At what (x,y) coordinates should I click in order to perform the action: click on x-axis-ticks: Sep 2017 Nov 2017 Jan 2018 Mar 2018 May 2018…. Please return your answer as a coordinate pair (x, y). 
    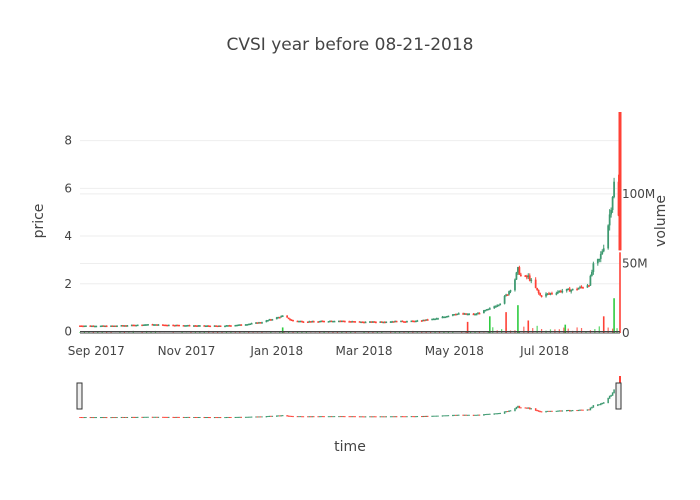
    Looking at the image, I should click on (318, 351).